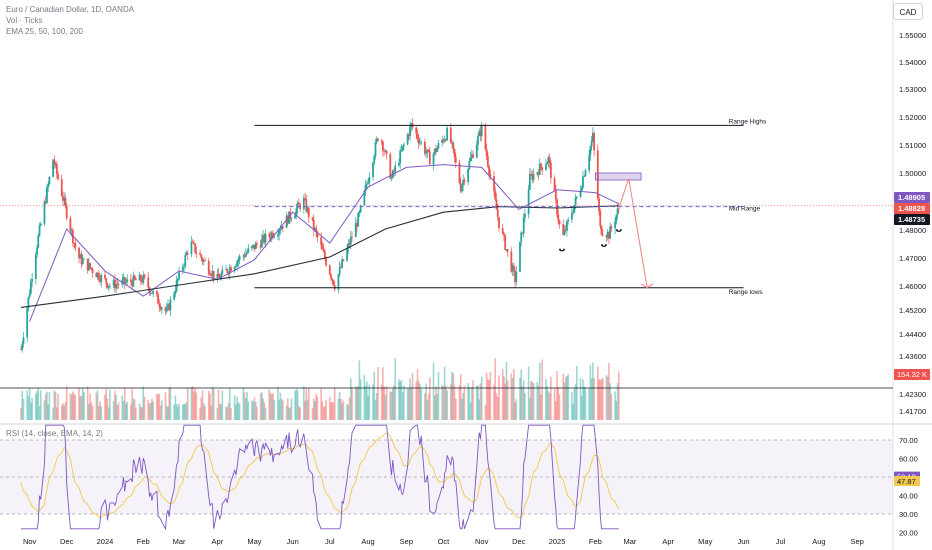  I want to click on time-tick-label: Sep, so click(857, 541).